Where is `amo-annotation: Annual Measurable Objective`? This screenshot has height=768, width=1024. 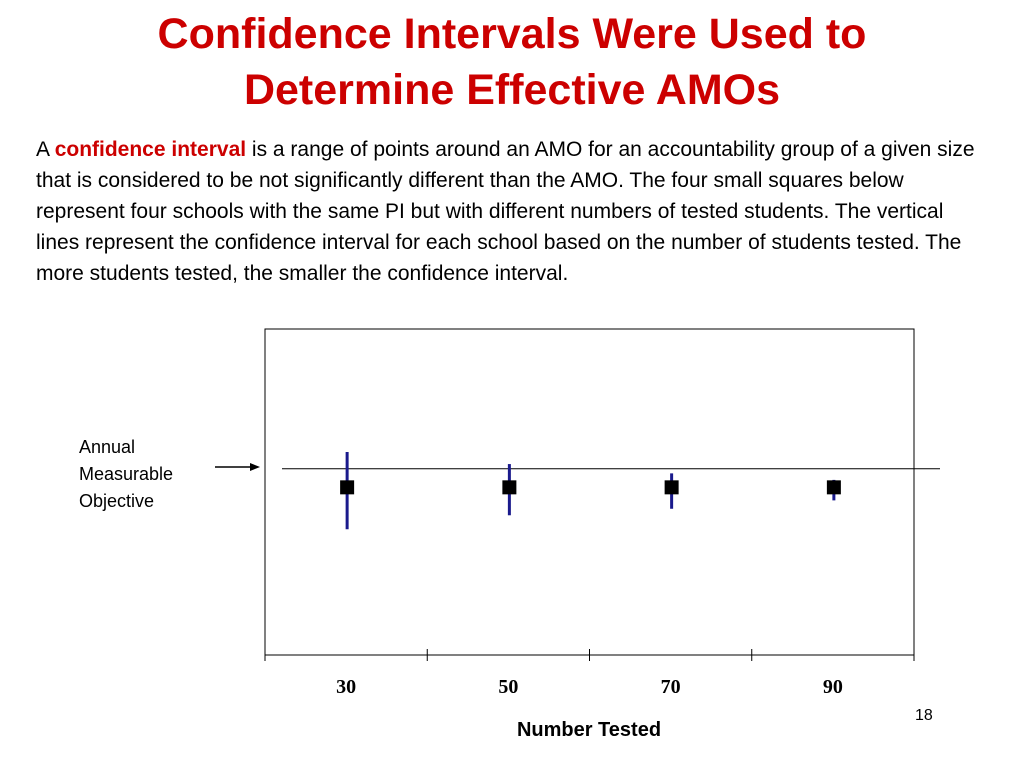 amo-annotation: Annual Measurable Objective is located at coordinates (126, 474).